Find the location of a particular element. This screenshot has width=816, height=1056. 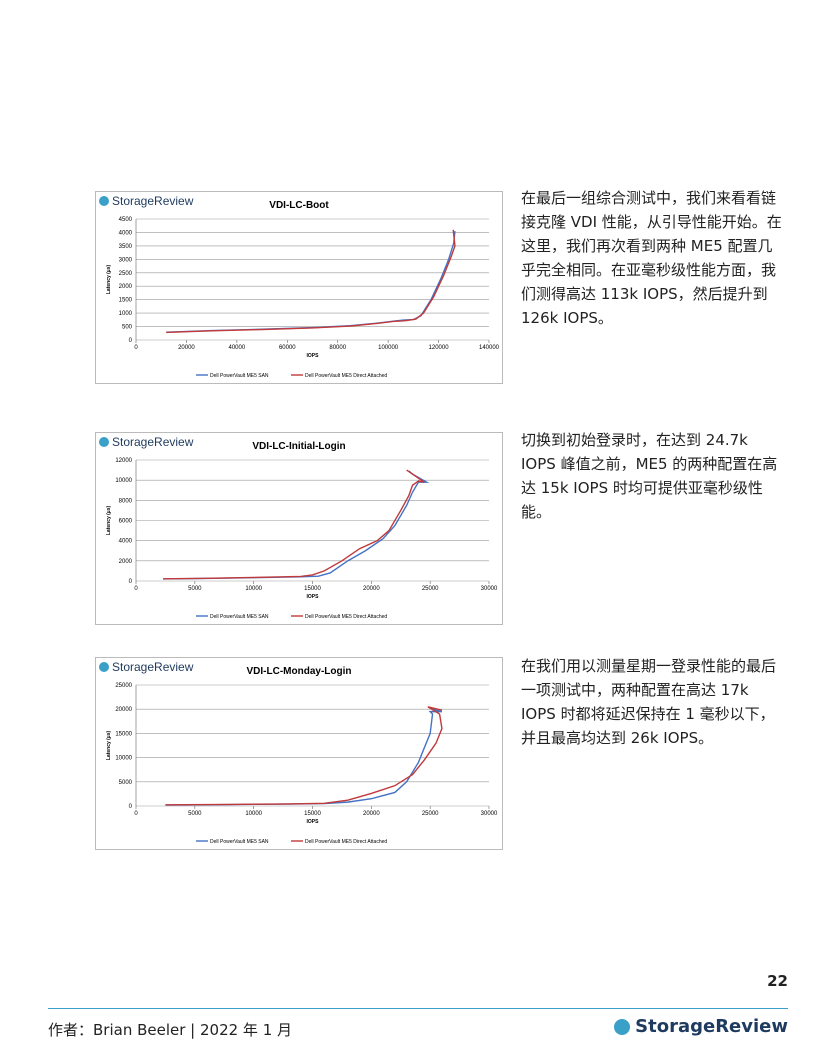

y-tick-label: 12000 is located at coordinates (123, 461).